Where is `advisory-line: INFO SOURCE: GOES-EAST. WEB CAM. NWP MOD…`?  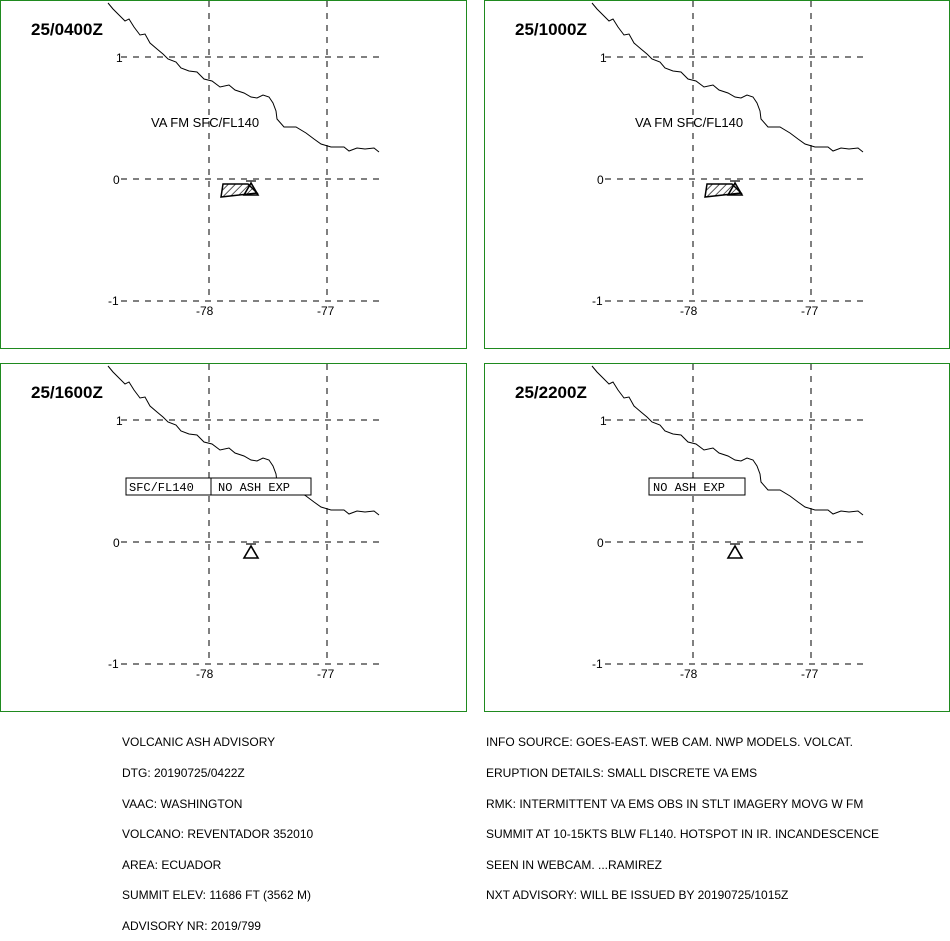
advisory-line: INFO SOURCE: GOES-EAST. WEB CAM. NWP MOD… is located at coordinates (669, 742).